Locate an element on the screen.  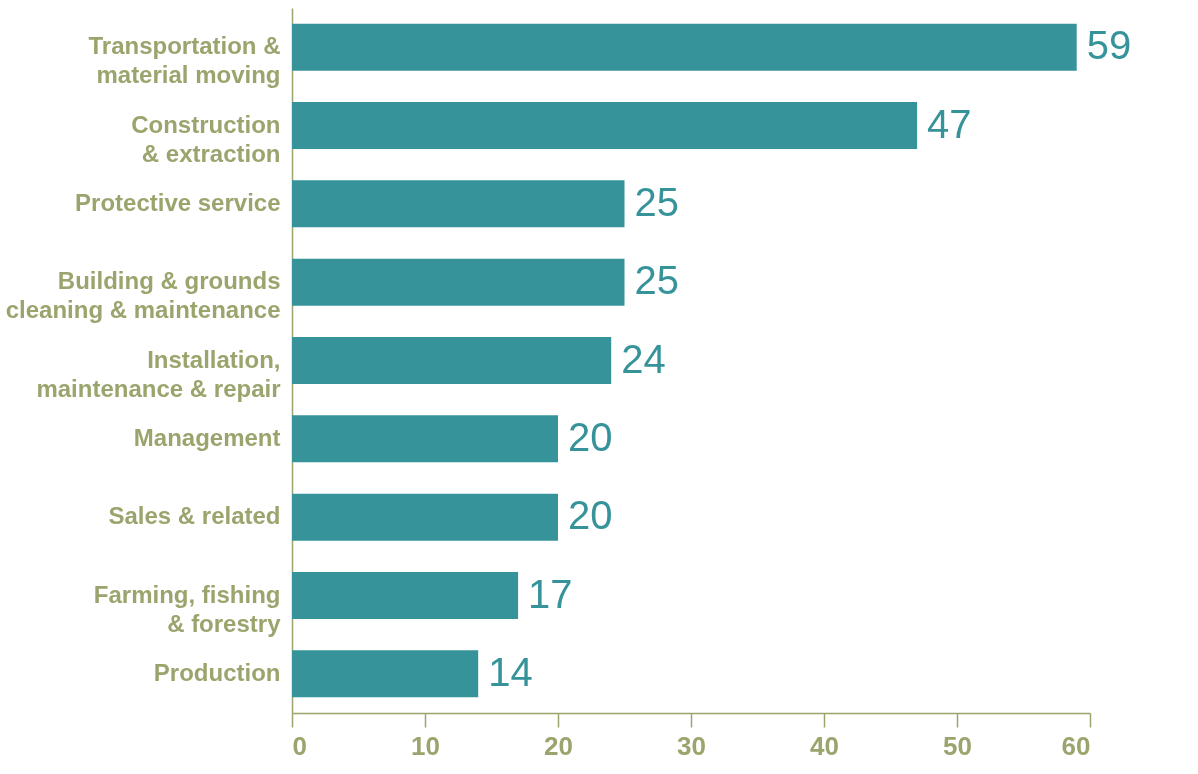
x-tick-label: 40 is located at coordinates (824, 745).